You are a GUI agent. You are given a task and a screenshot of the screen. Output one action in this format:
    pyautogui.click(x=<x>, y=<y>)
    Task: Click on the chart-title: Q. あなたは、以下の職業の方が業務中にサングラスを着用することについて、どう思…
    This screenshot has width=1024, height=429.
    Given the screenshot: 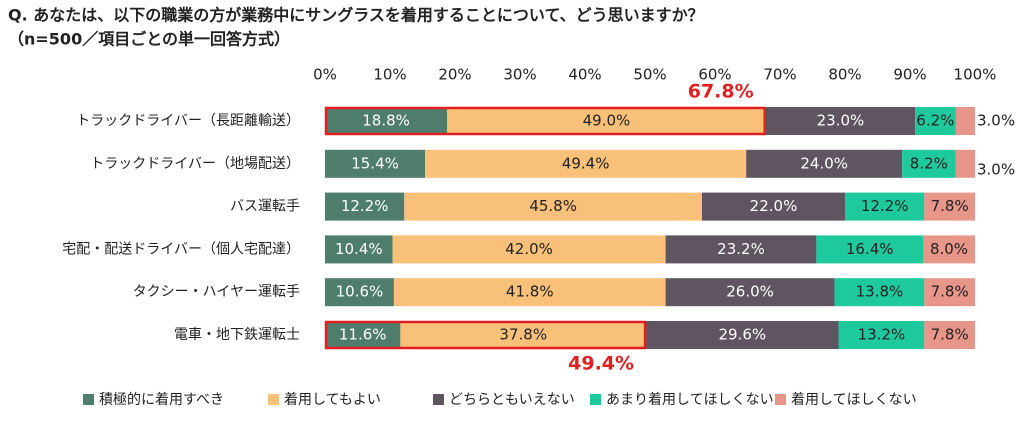 What is the action you would take?
    pyautogui.click(x=356, y=15)
    